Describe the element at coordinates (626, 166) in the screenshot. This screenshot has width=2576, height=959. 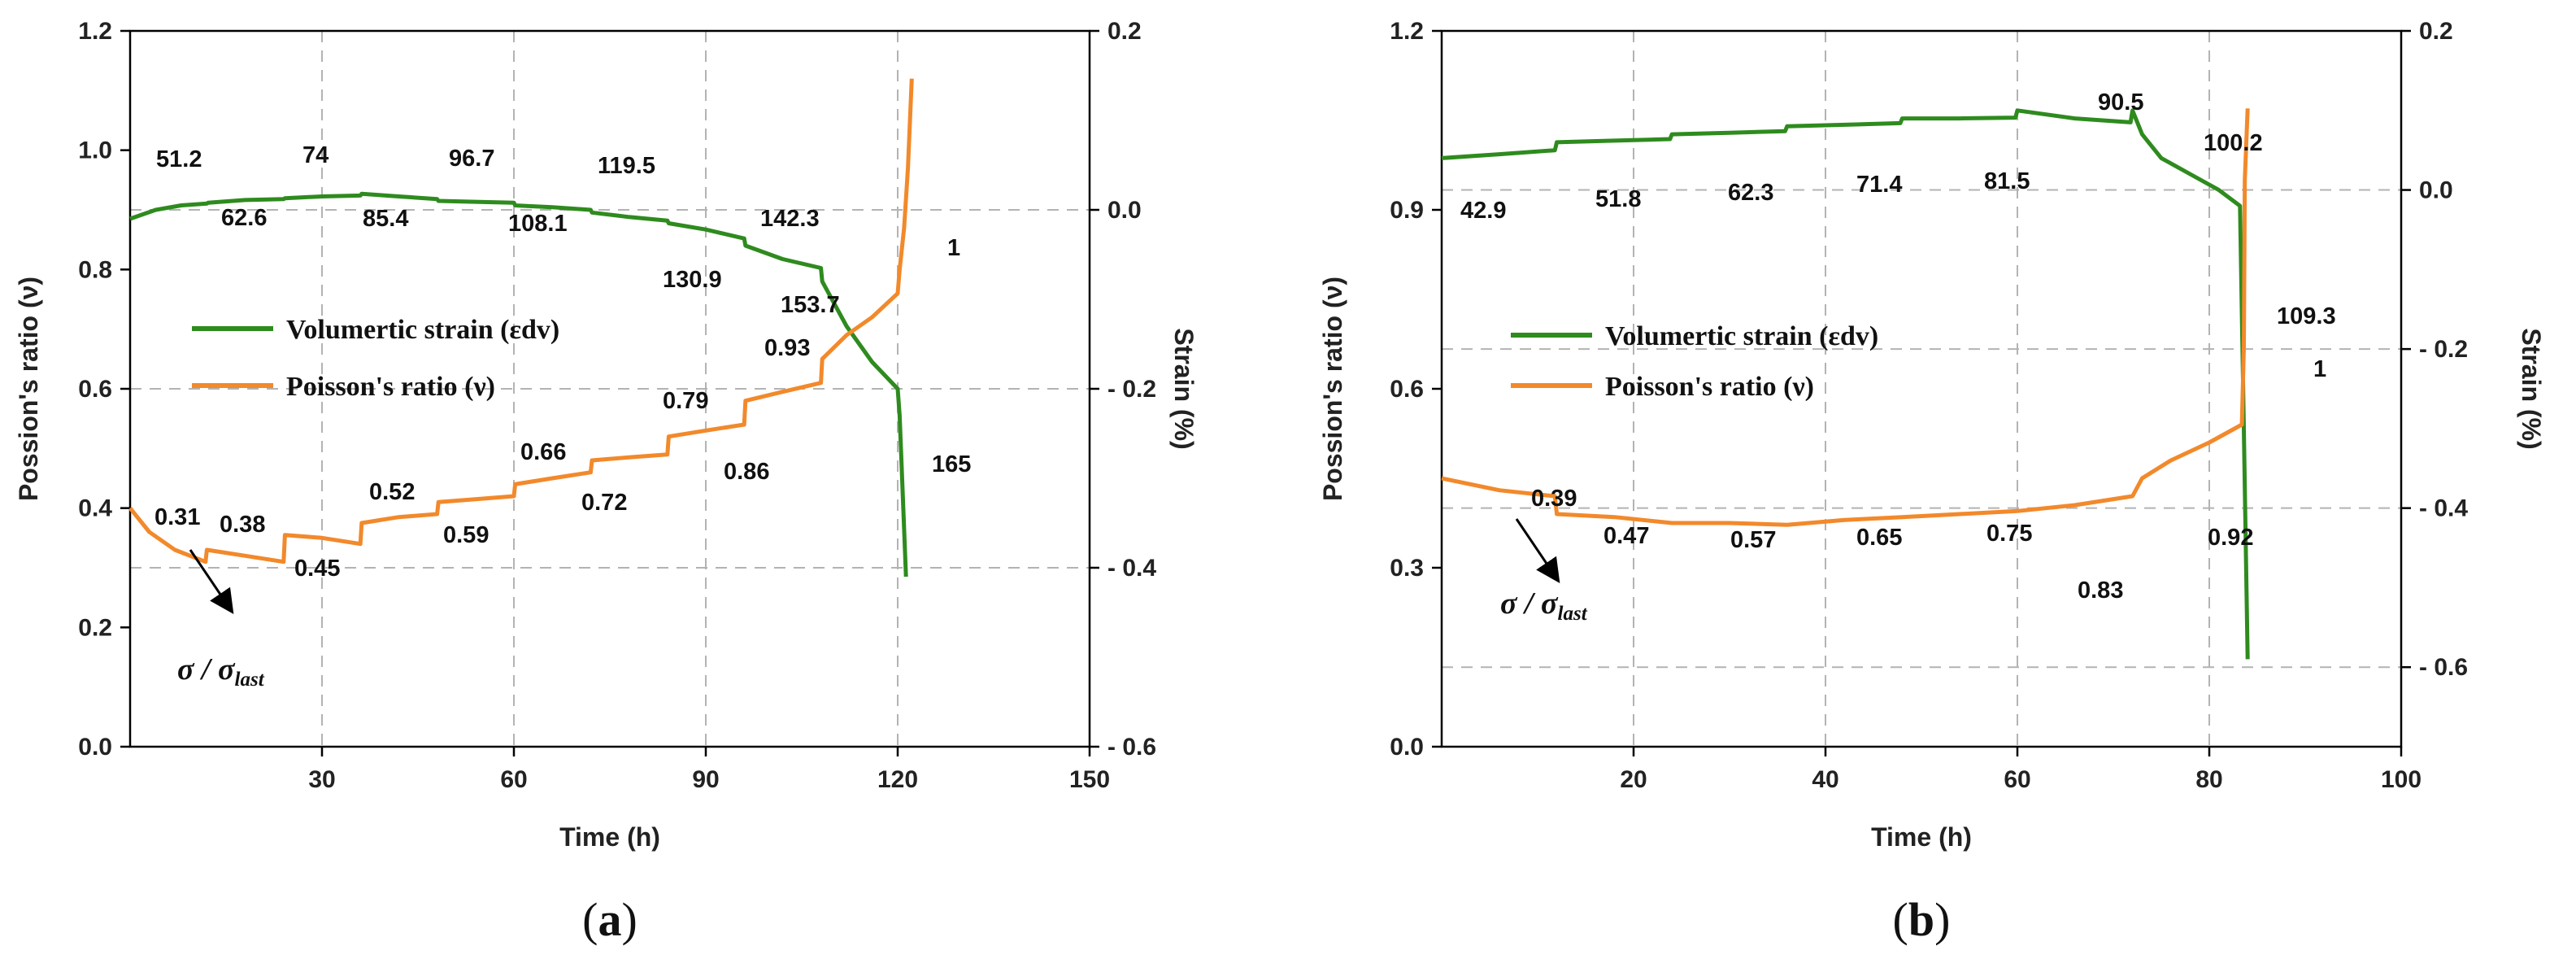
I see `annotation-label: 119.5` at that location.